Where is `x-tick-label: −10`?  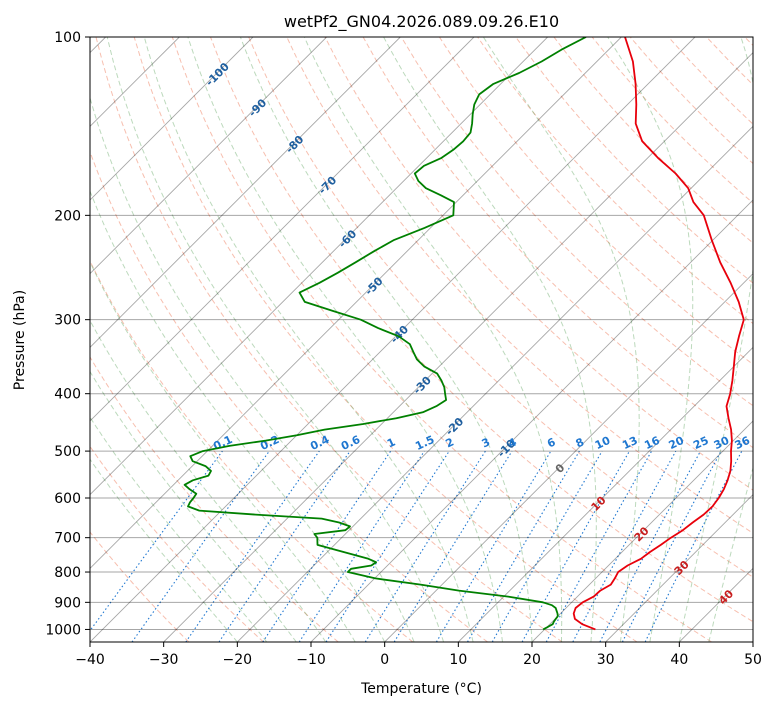
x-tick-label: −10 is located at coordinates (311, 660).